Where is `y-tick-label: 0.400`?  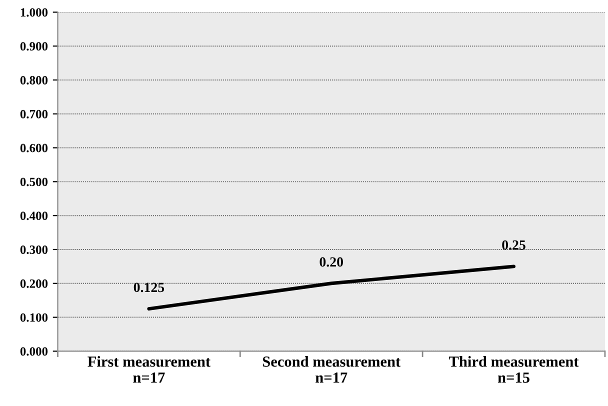 y-tick-label: 0.400 is located at coordinates (34, 216).